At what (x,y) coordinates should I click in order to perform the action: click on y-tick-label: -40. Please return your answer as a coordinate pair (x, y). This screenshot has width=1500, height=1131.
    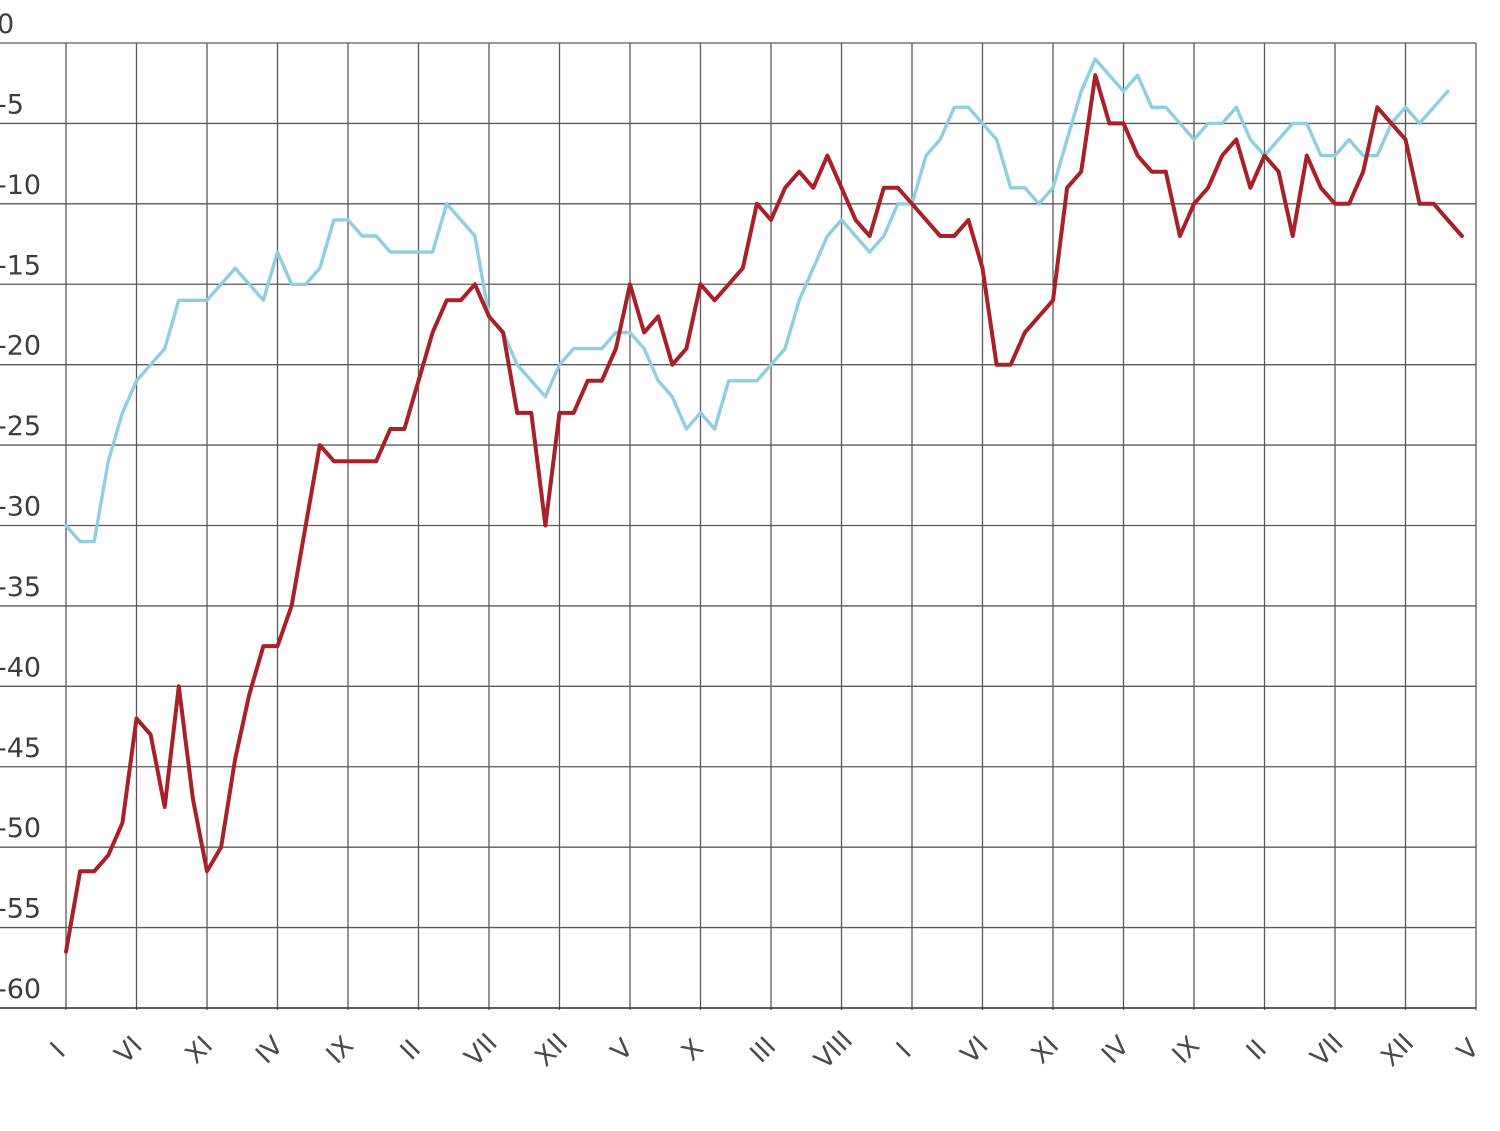
    Looking at the image, I should click on (20, 667).